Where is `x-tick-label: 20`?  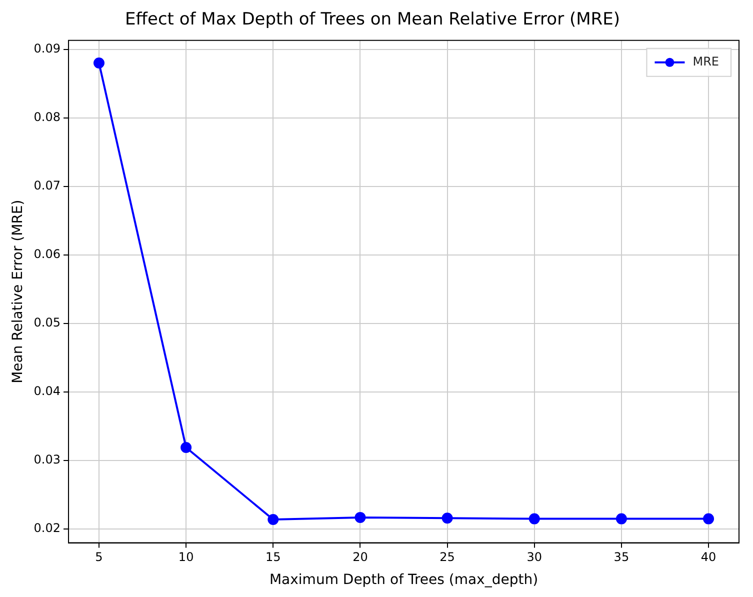 x-tick-label: 20 is located at coordinates (360, 557).